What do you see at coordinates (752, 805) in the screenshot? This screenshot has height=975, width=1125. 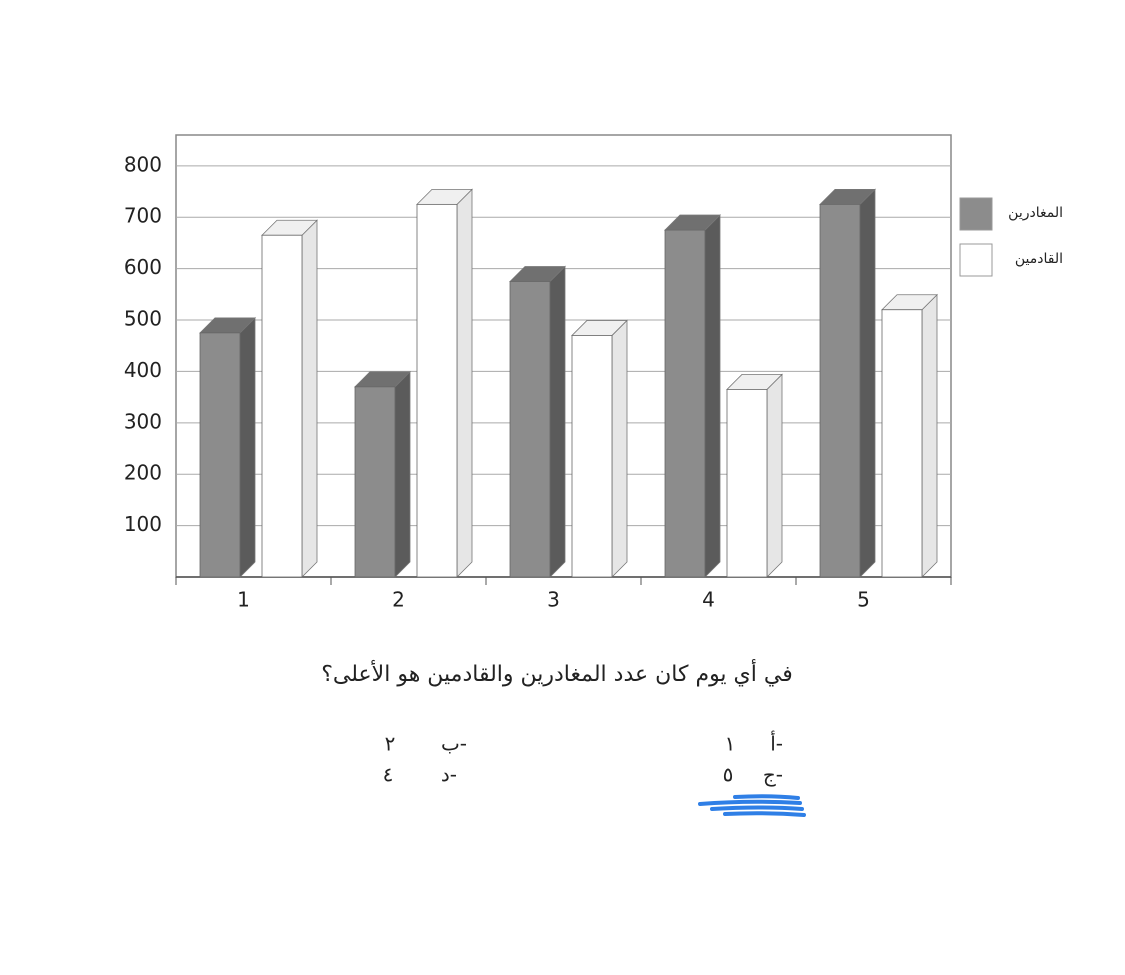 I see `scribble` at bounding box center [752, 805].